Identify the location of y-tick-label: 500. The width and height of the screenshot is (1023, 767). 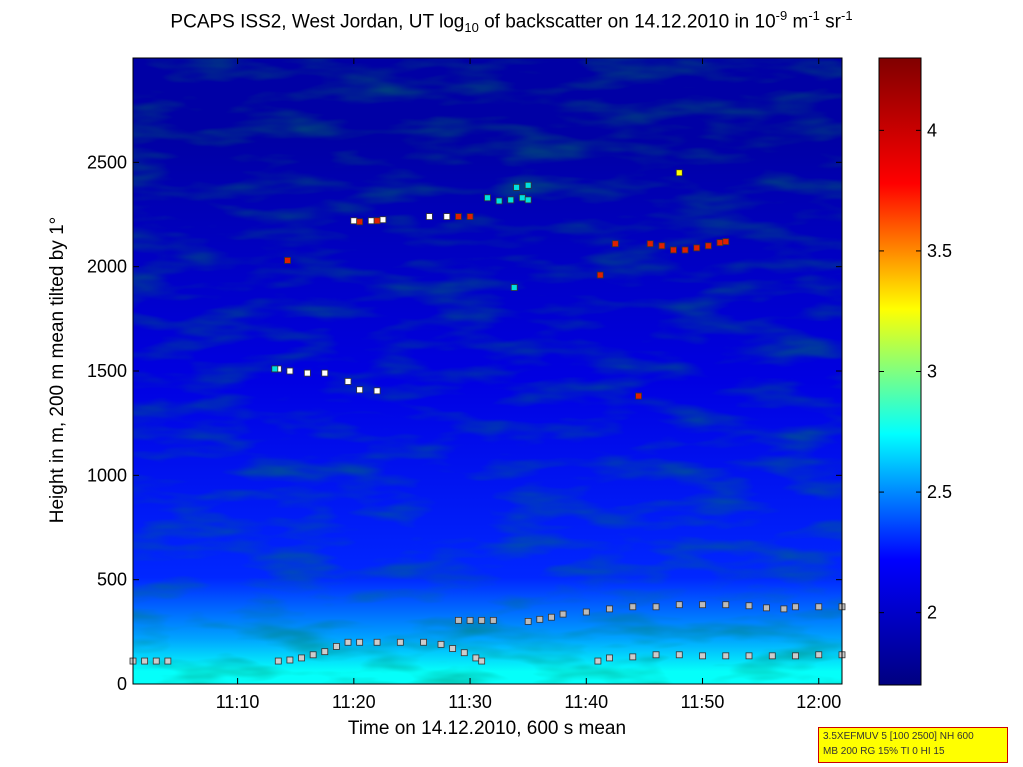
(112, 580).